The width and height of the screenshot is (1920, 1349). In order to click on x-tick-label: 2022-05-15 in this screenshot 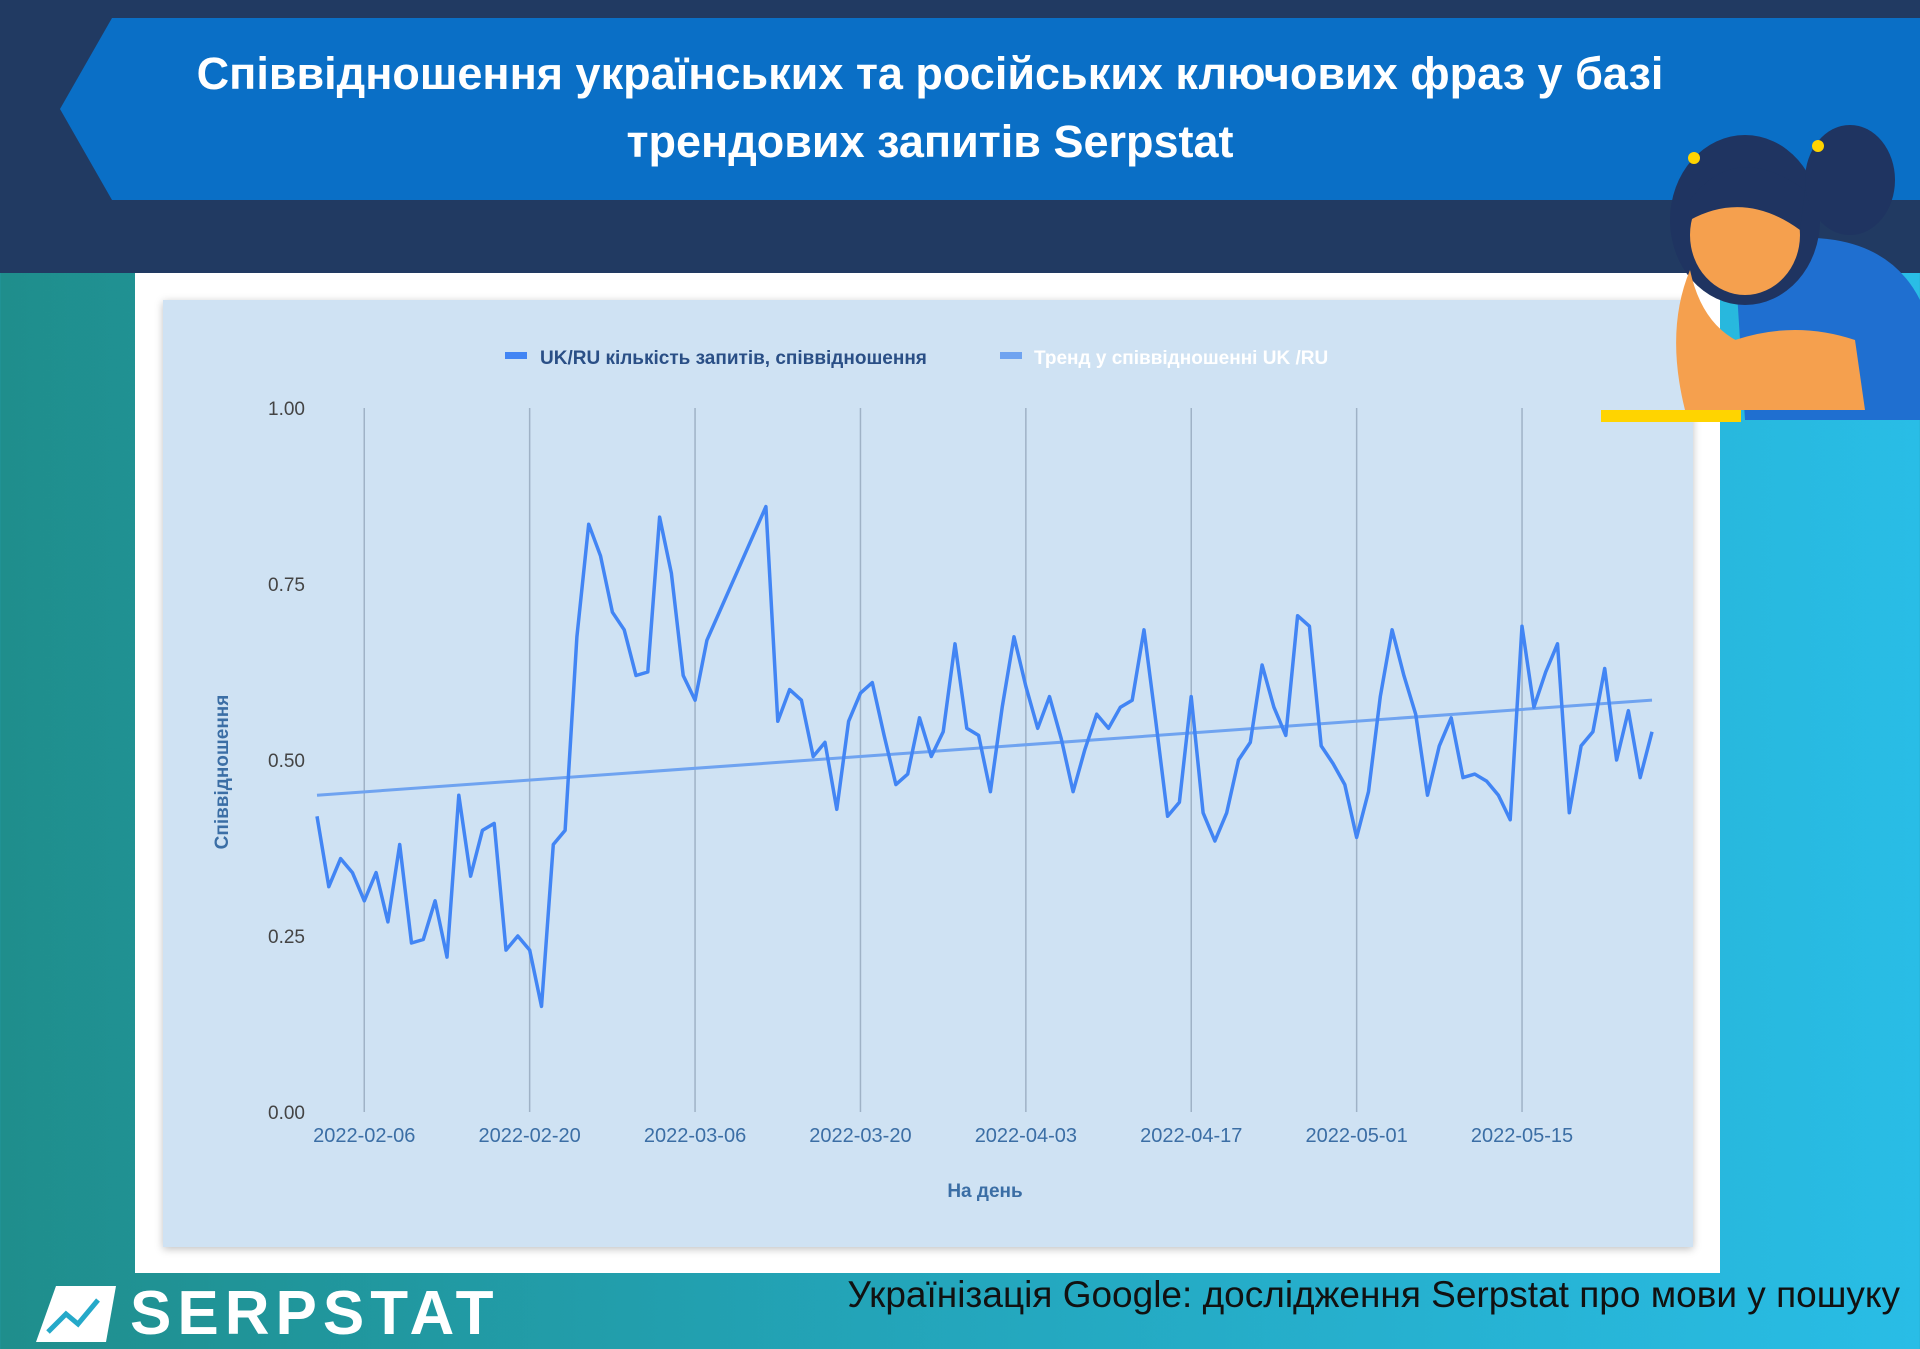, I will do `click(1522, 1136)`.